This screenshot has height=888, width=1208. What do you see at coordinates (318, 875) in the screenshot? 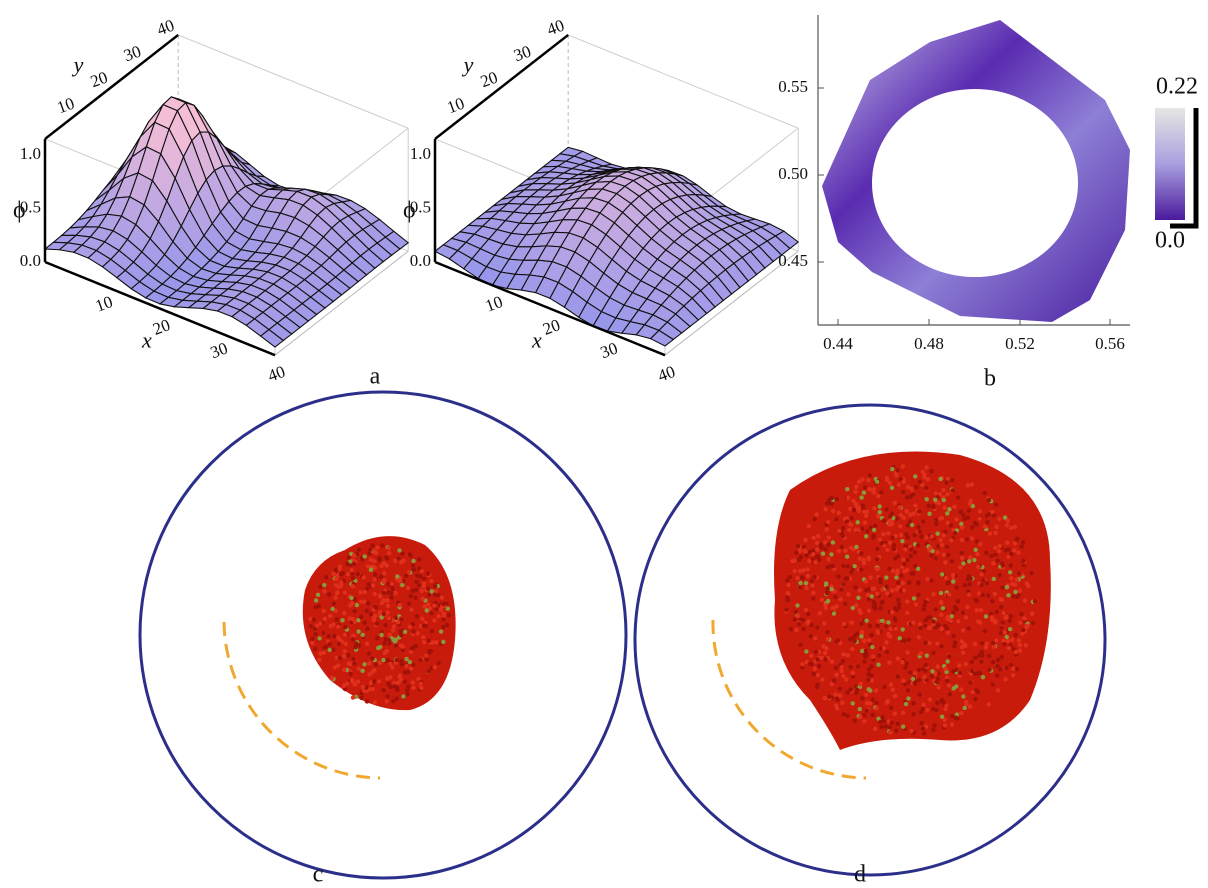
I see `panel-label: c` at bounding box center [318, 875].